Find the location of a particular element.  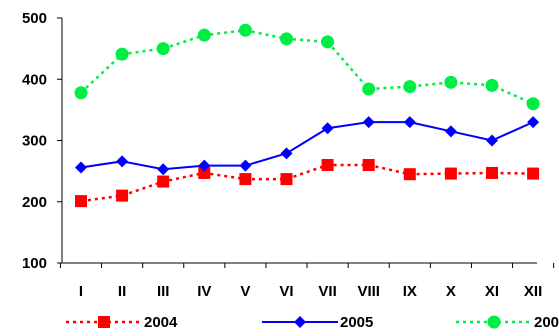

x-tick-label: III is located at coordinates (163, 291).